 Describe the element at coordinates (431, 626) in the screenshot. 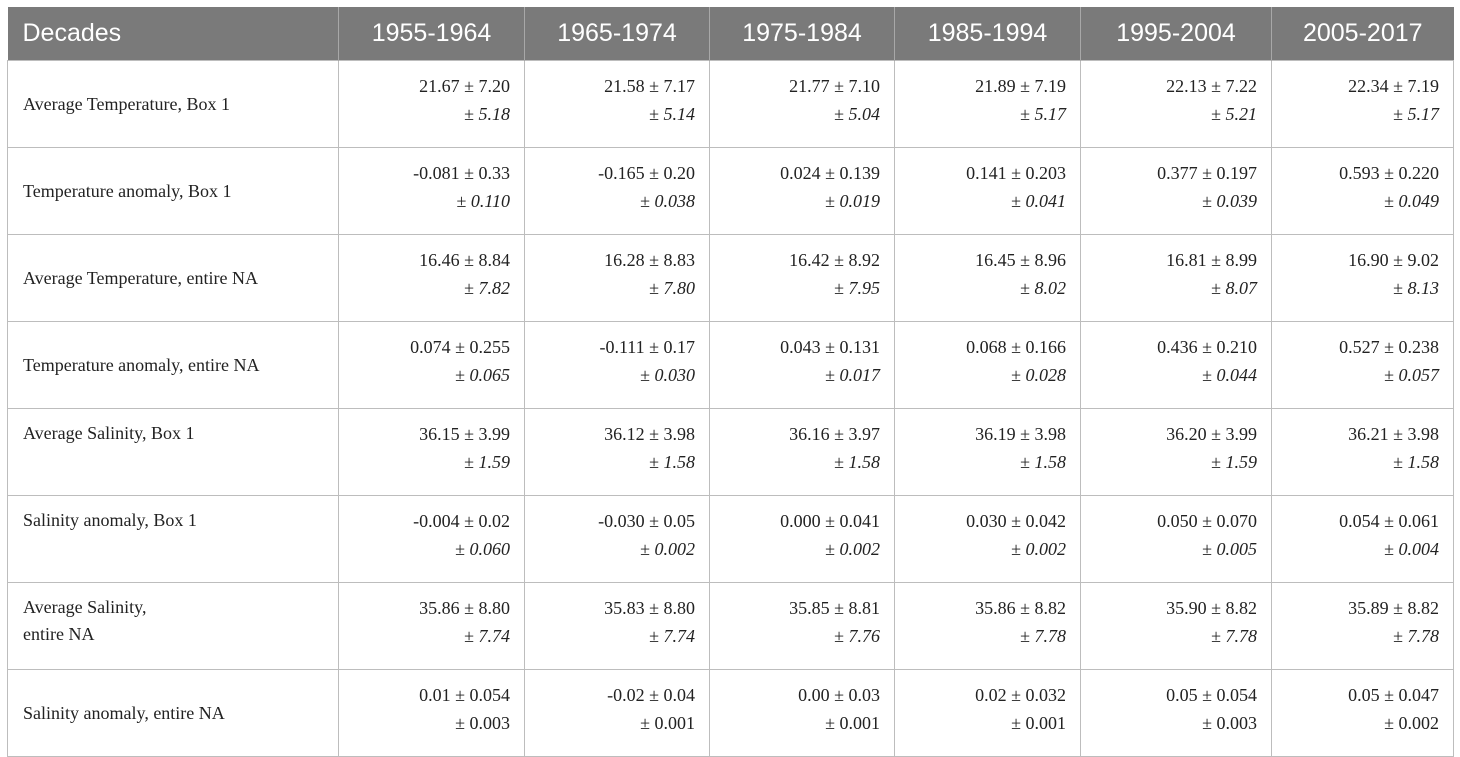

I see `table-cell: 35.86 ± 8.80 ± 7.74` at that location.